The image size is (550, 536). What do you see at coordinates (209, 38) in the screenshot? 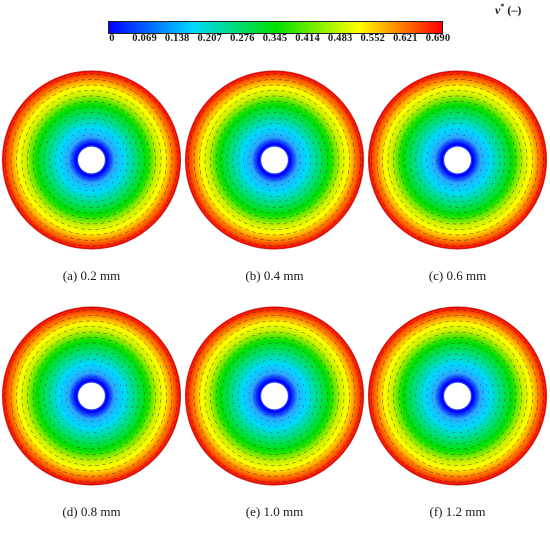
I see `legend-tick-label: 0.207` at bounding box center [209, 38].